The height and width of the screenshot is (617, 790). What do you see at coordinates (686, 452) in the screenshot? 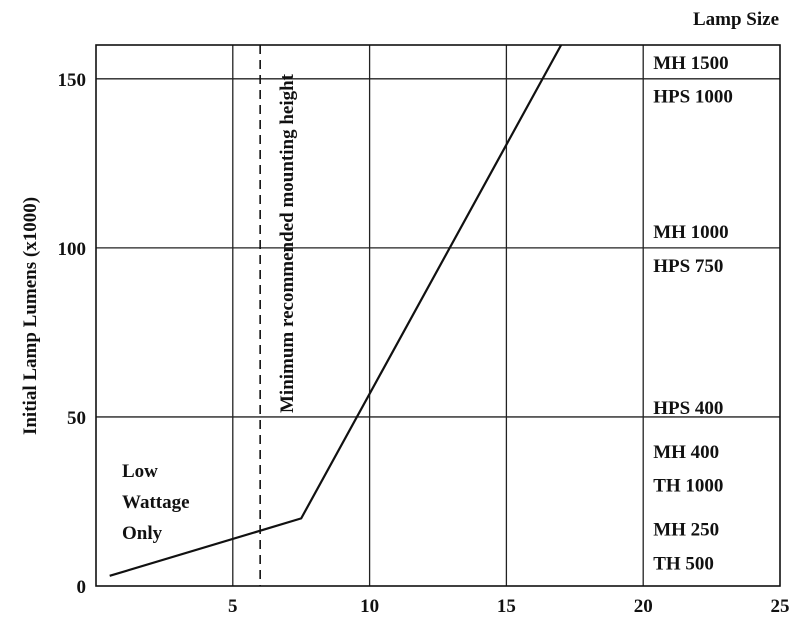
I see `lamp-size-label-5: MH 400` at bounding box center [686, 452].